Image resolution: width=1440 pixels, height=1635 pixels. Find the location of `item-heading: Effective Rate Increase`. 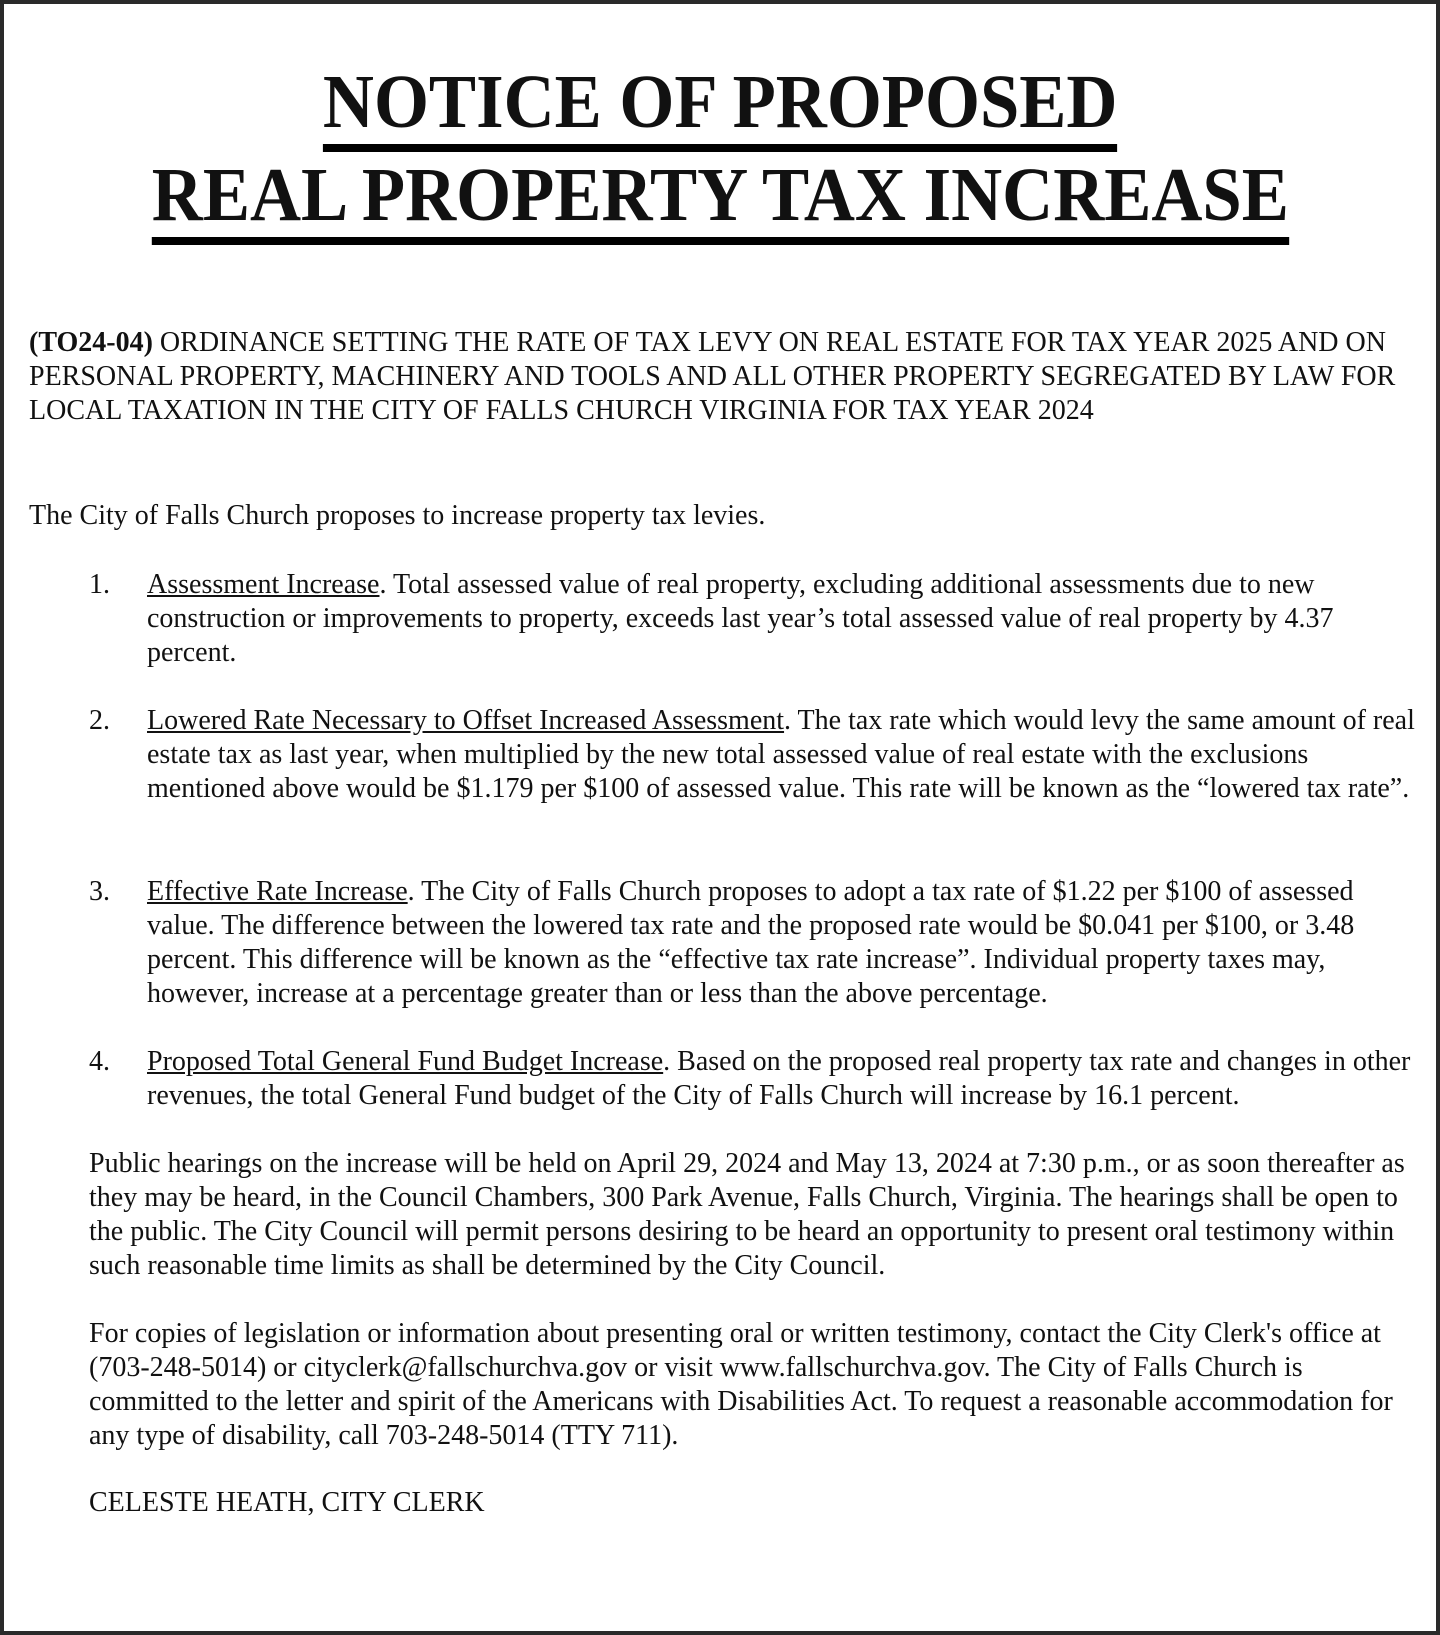

item-heading: Effective Rate Increase is located at coordinates (277, 891).